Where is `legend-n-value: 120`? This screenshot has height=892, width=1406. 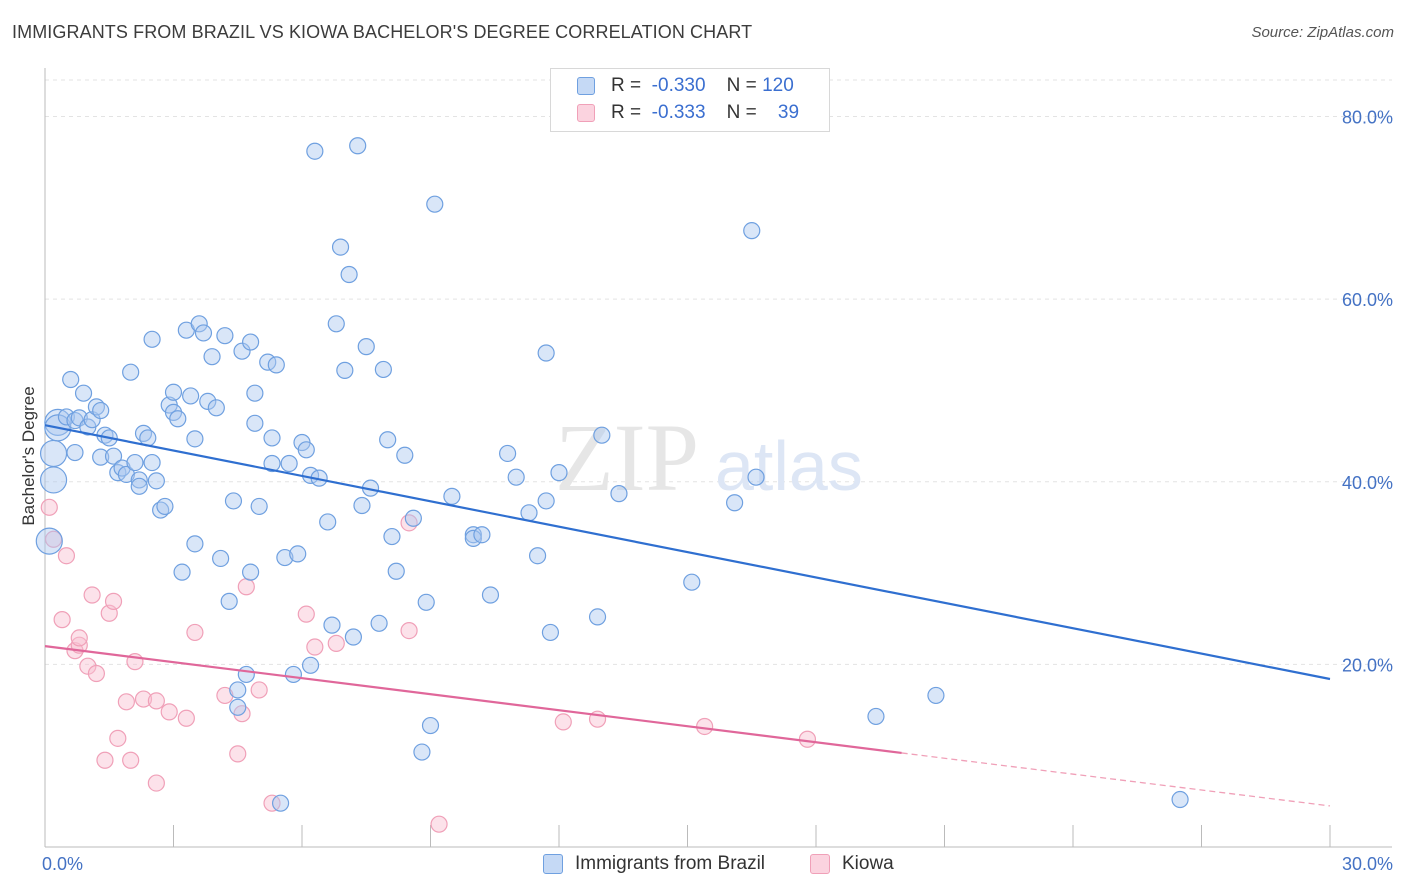
legend-n-value: 120 is located at coordinates (778, 85).